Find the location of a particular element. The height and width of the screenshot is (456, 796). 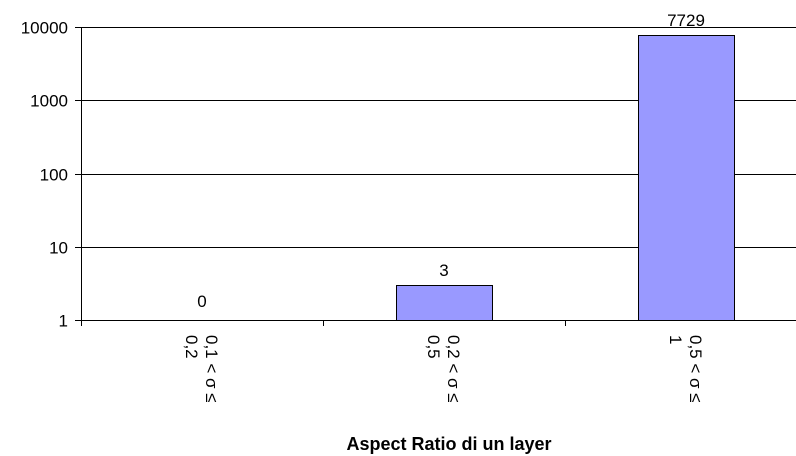

data-label: 7729 is located at coordinates (686, 20).